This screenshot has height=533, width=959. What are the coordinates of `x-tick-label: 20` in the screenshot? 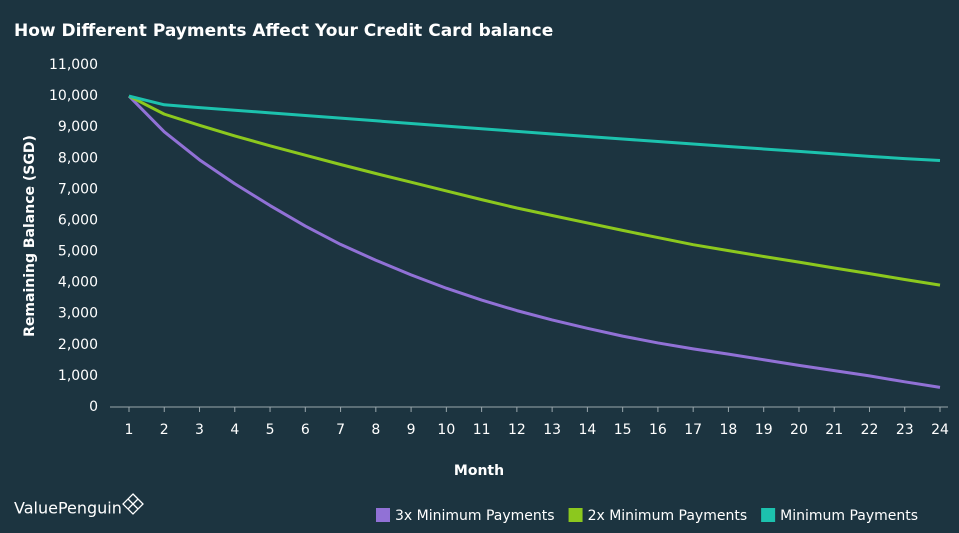 It's located at (799, 430).